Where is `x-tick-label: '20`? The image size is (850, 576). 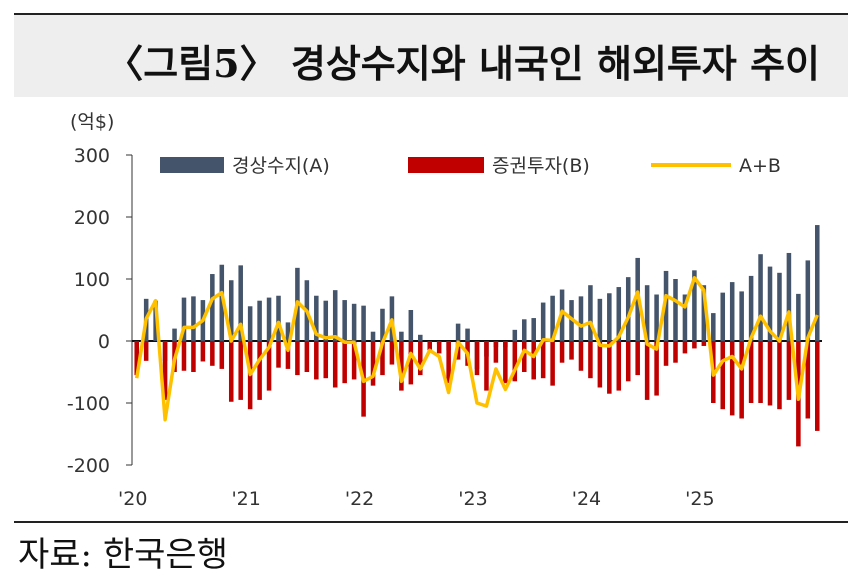
x-tick-label: '20 is located at coordinates (132, 499).